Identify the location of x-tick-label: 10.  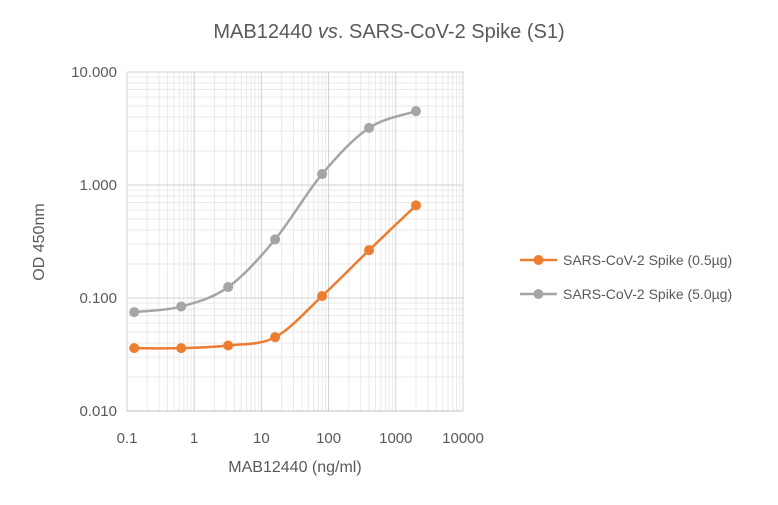
(261, 438).